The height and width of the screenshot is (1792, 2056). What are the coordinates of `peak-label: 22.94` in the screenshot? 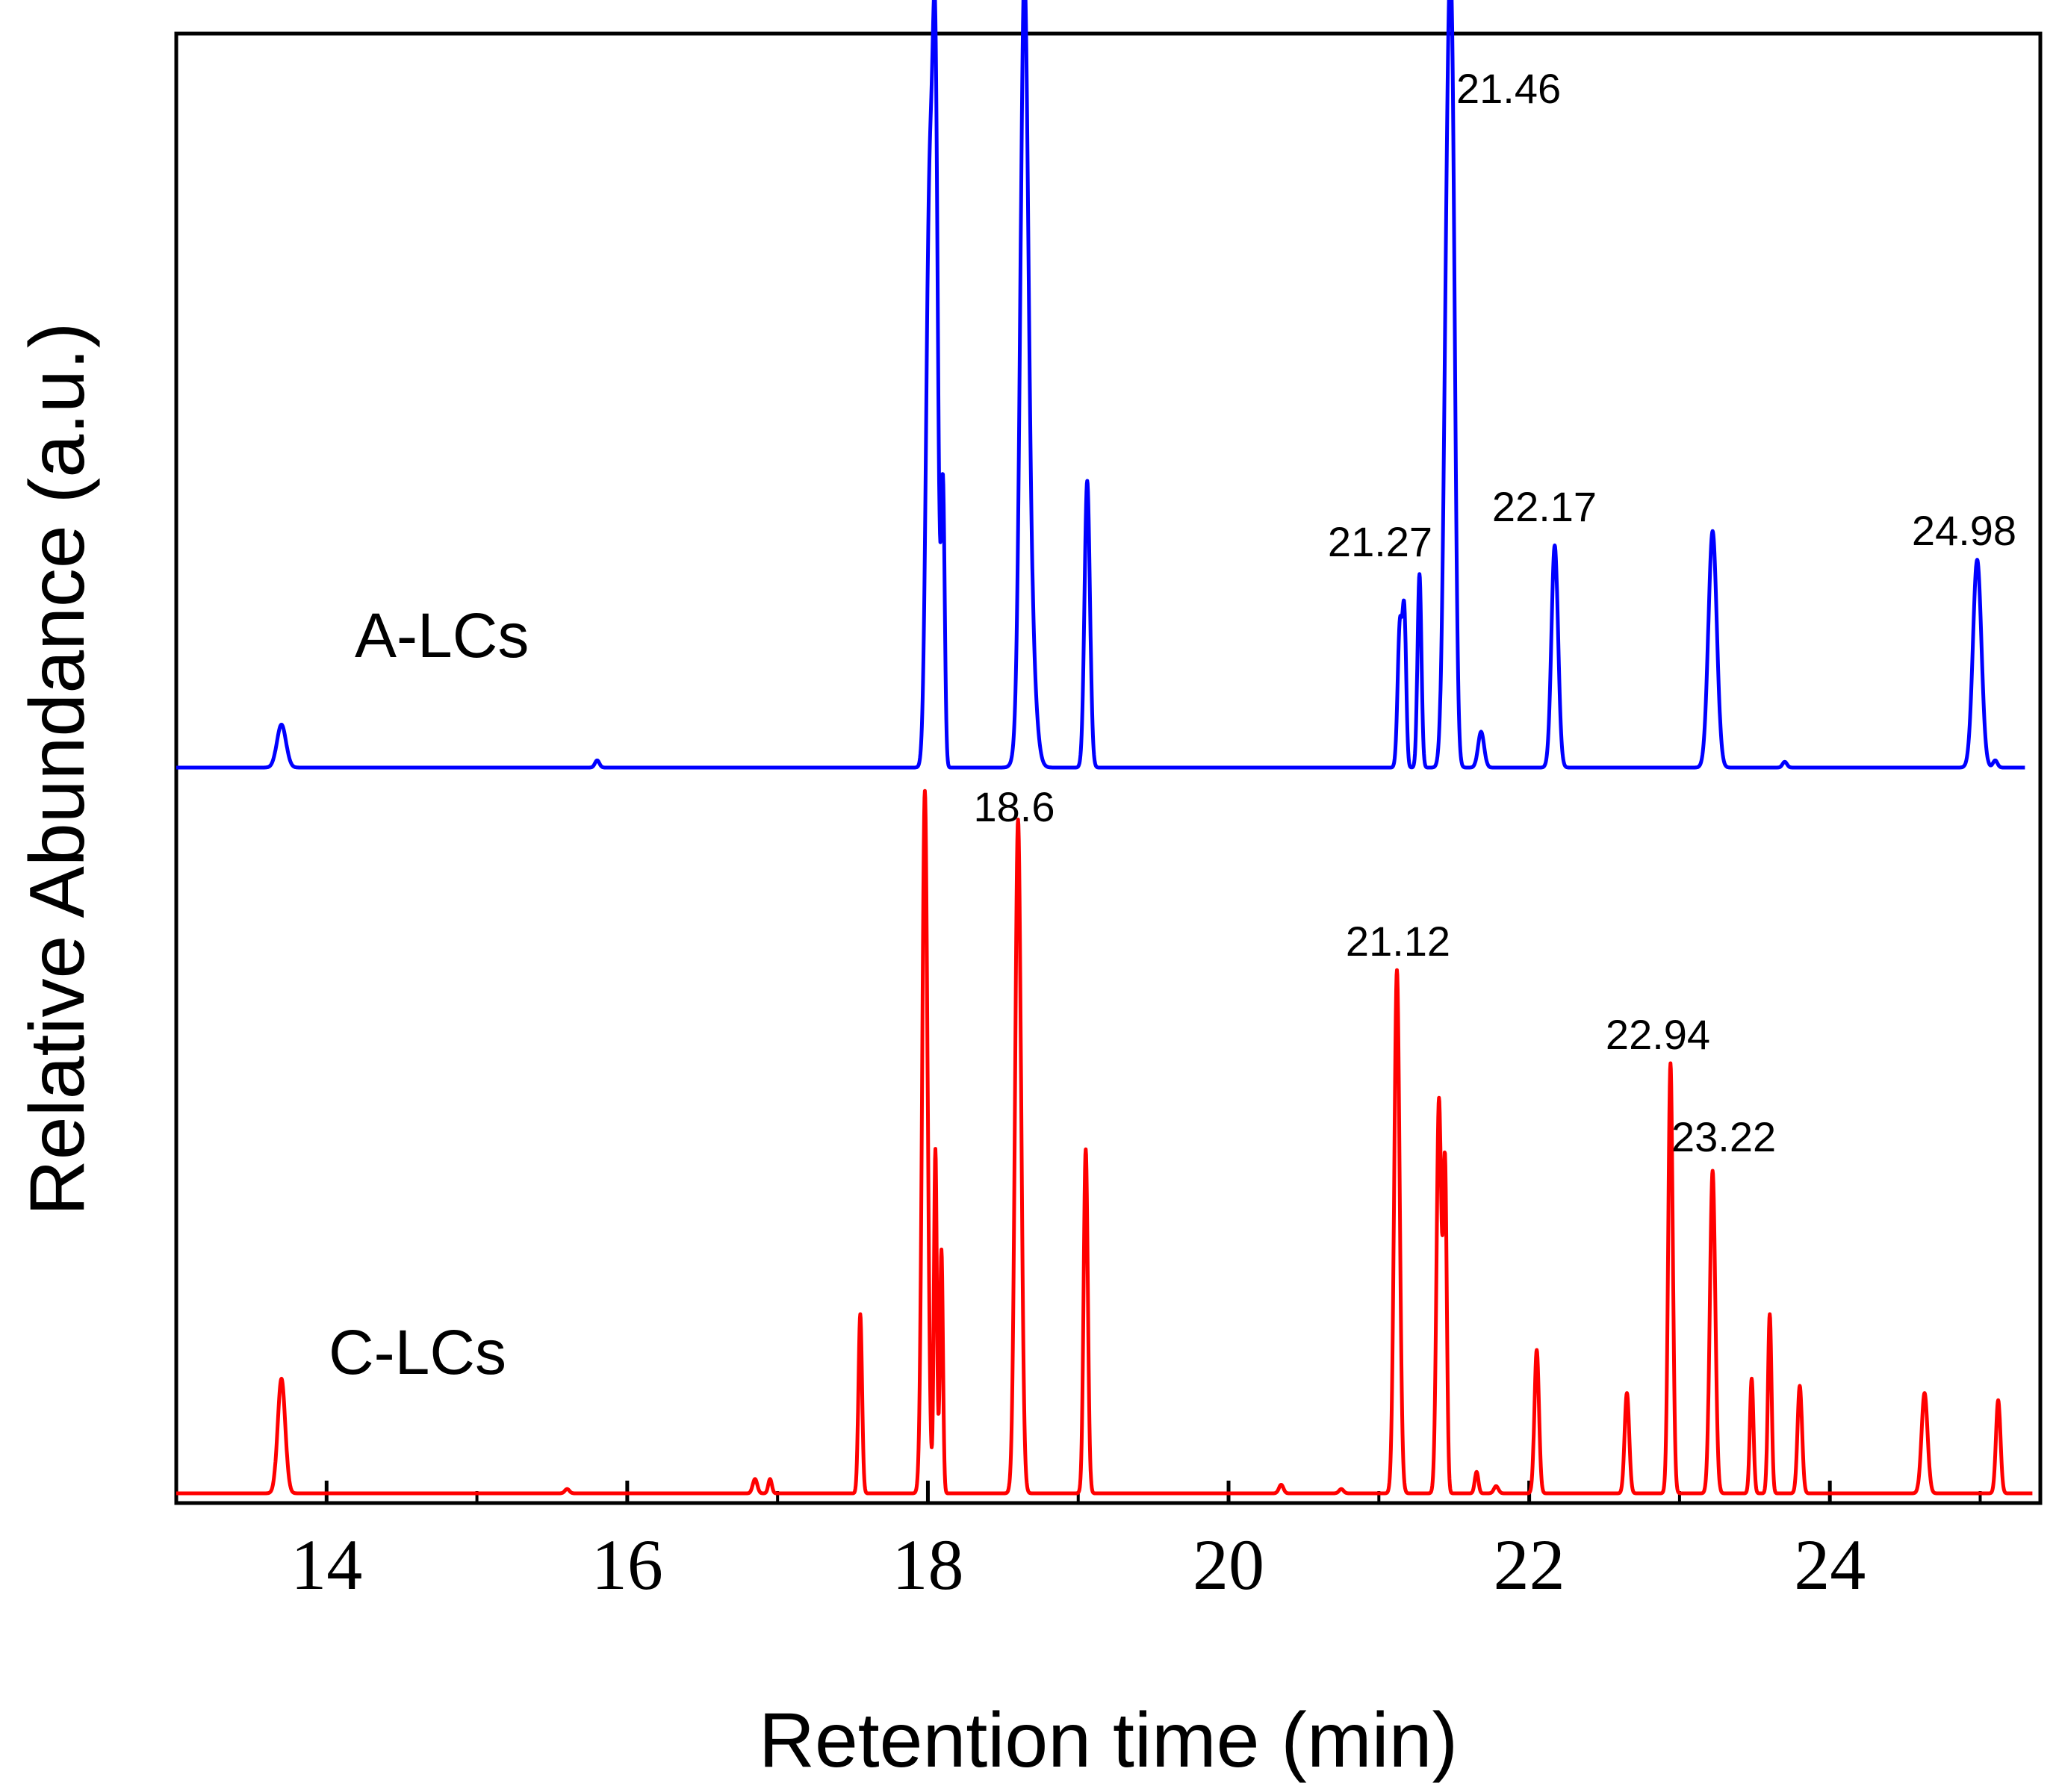 It's located at (1658, 1034).